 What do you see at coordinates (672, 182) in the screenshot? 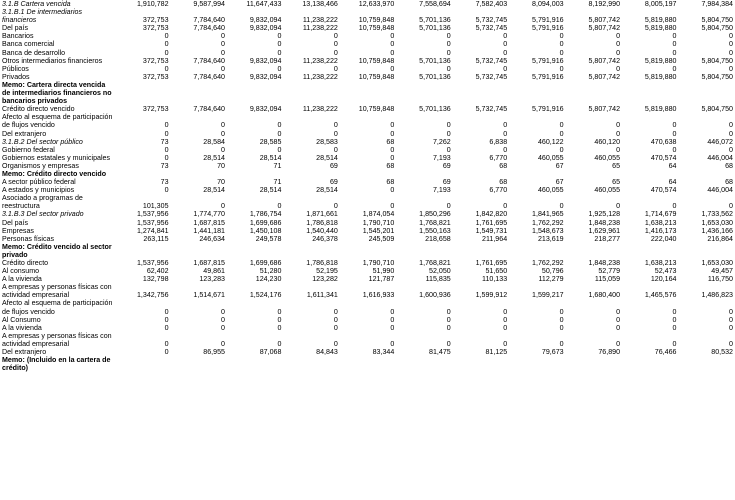
I see `table-cell: 64` at bounding box center [672, 182].